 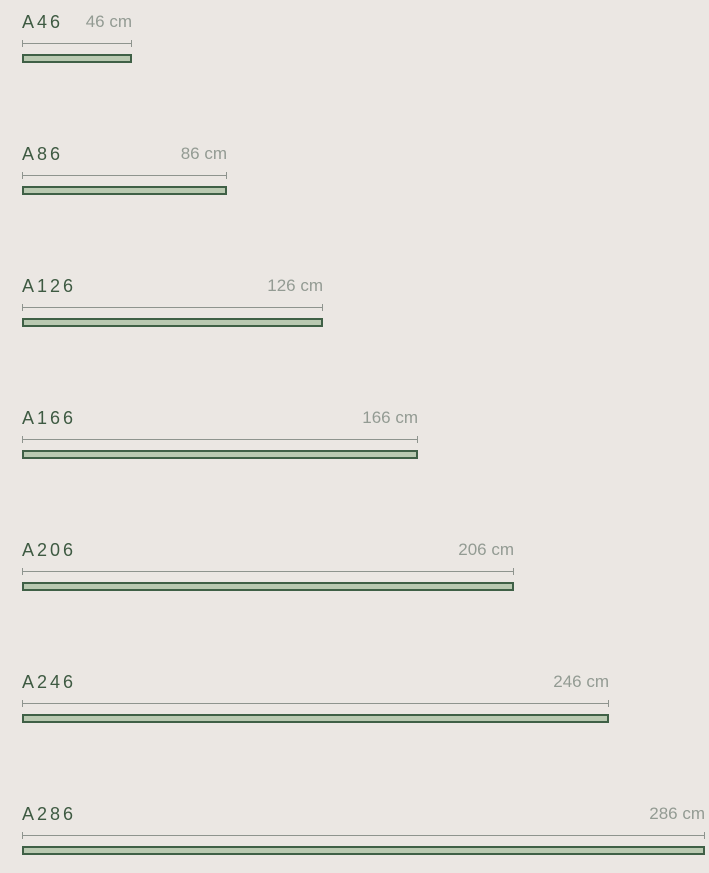 I want to click on product-item: A46 46 cm, so click(x=77, y=46).